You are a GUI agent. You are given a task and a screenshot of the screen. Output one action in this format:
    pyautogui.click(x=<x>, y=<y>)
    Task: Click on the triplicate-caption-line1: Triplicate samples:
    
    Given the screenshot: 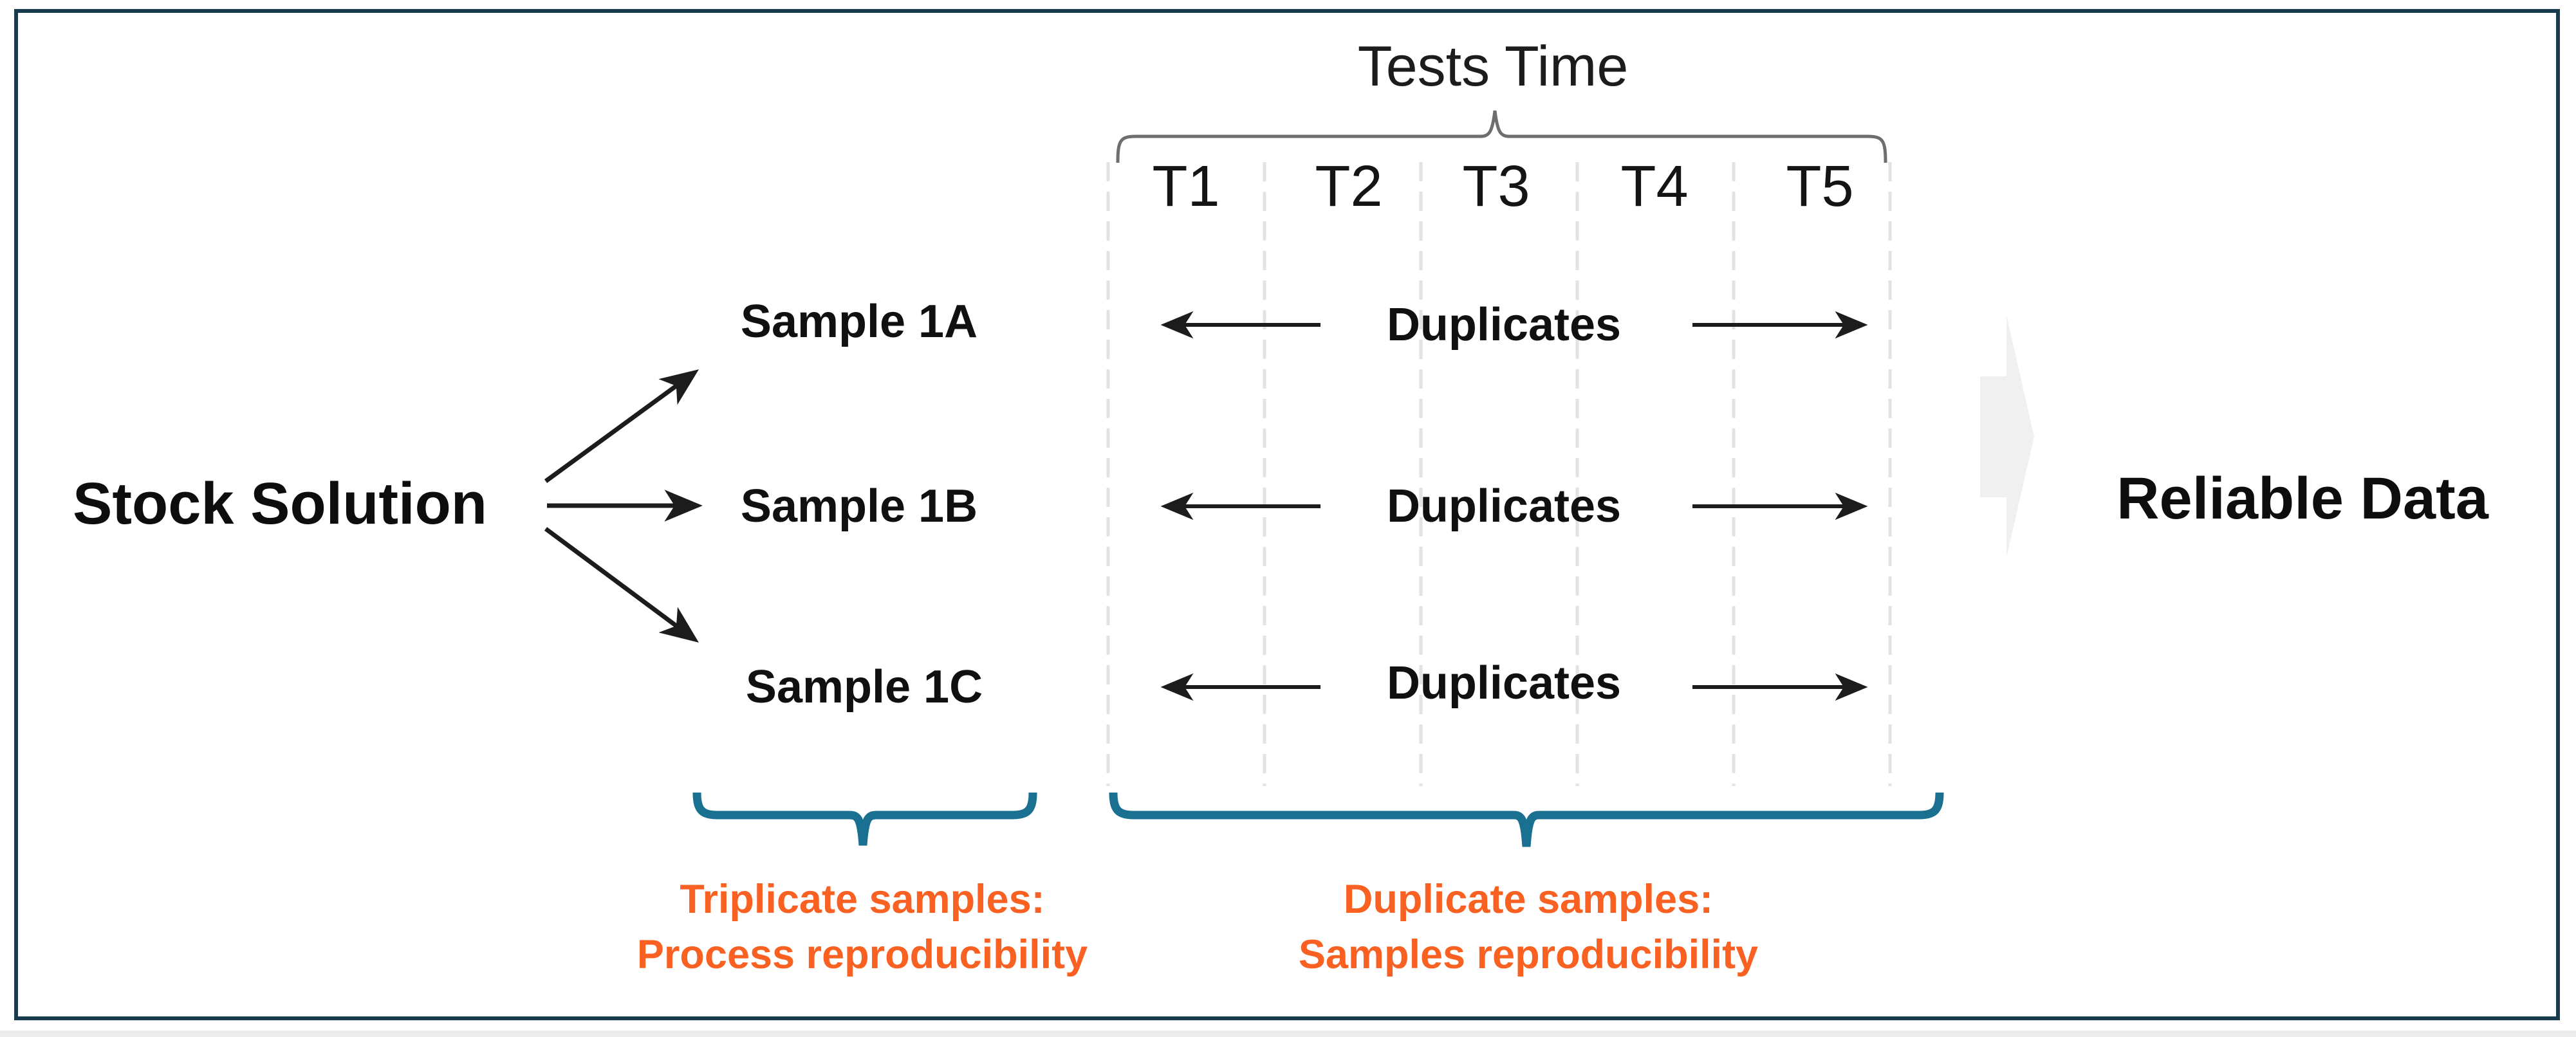 What is the action you would take?
    pyautogui.click(x=862, y=899)
    